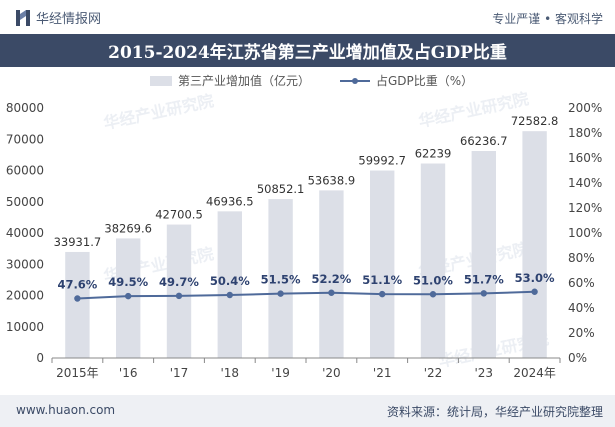  I want to click on brand-name: 华经情报网, so click(69, 19).